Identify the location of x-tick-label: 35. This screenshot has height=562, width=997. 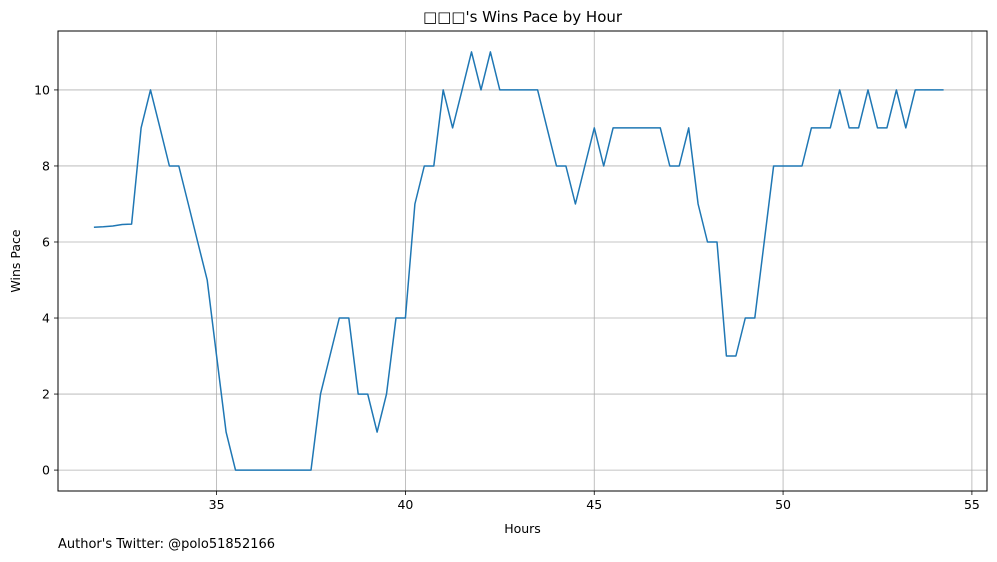
(217, 504).